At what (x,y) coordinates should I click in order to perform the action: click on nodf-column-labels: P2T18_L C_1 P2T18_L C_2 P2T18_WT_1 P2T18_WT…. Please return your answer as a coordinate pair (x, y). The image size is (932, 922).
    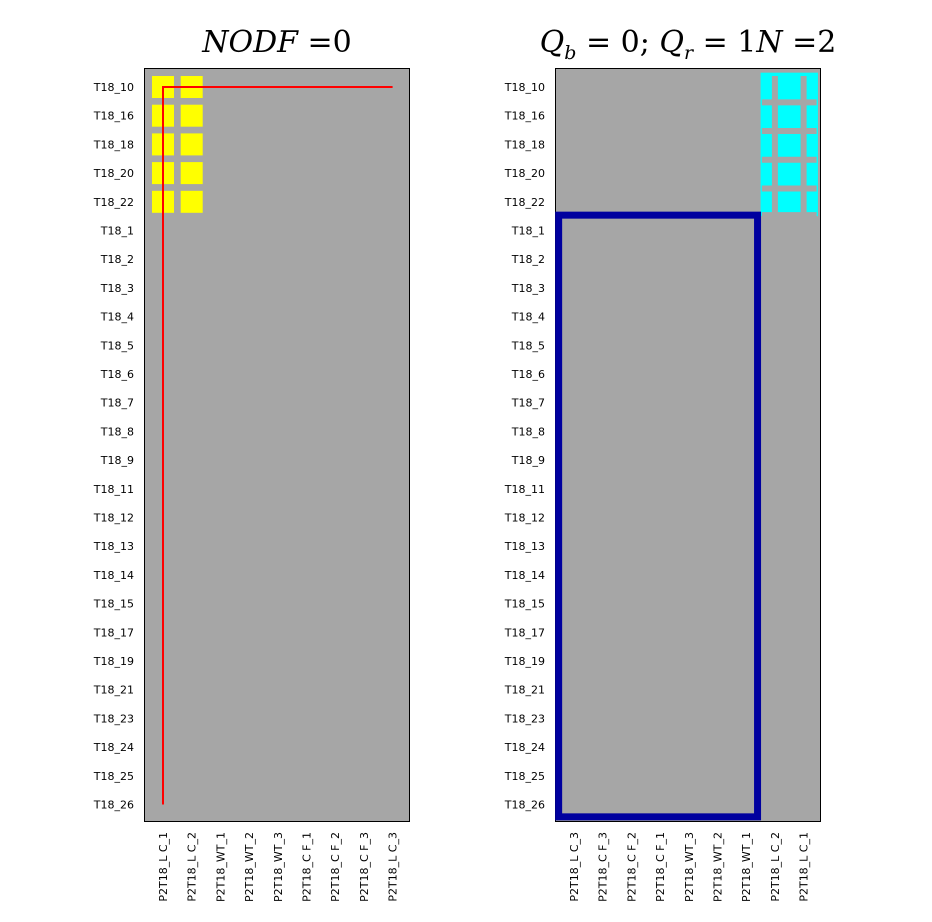
    Looking at the image, I should click on (278, 867).